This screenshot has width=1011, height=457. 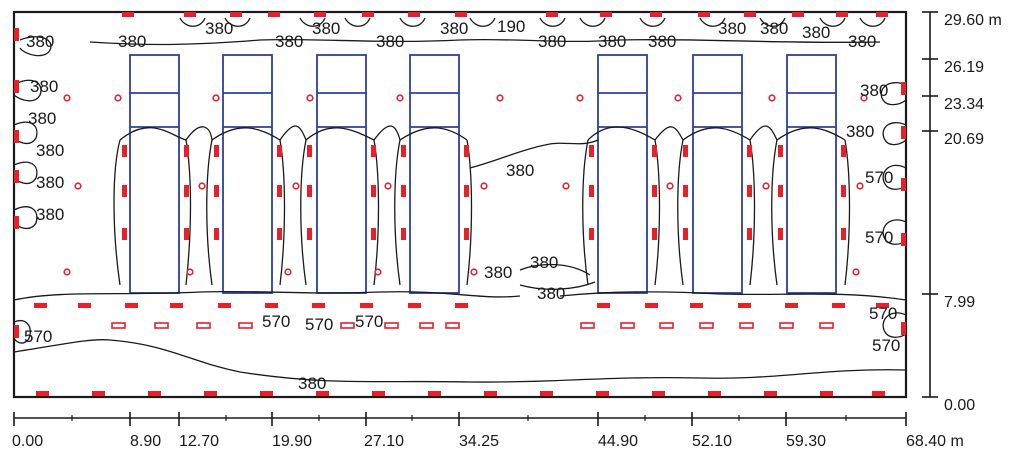 What do you see at coordinates (479, 441) in the screenshot?
I see `x-tick-label: 34.25` at bounding box center [479, 441].